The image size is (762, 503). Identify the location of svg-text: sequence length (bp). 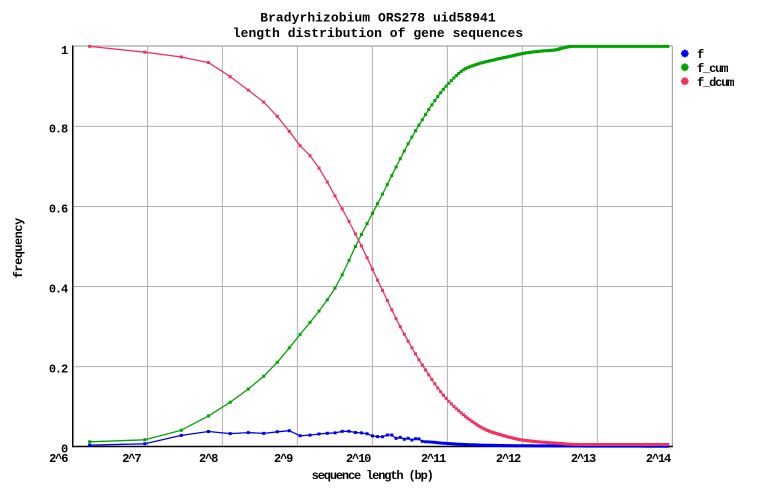
(372, 476).